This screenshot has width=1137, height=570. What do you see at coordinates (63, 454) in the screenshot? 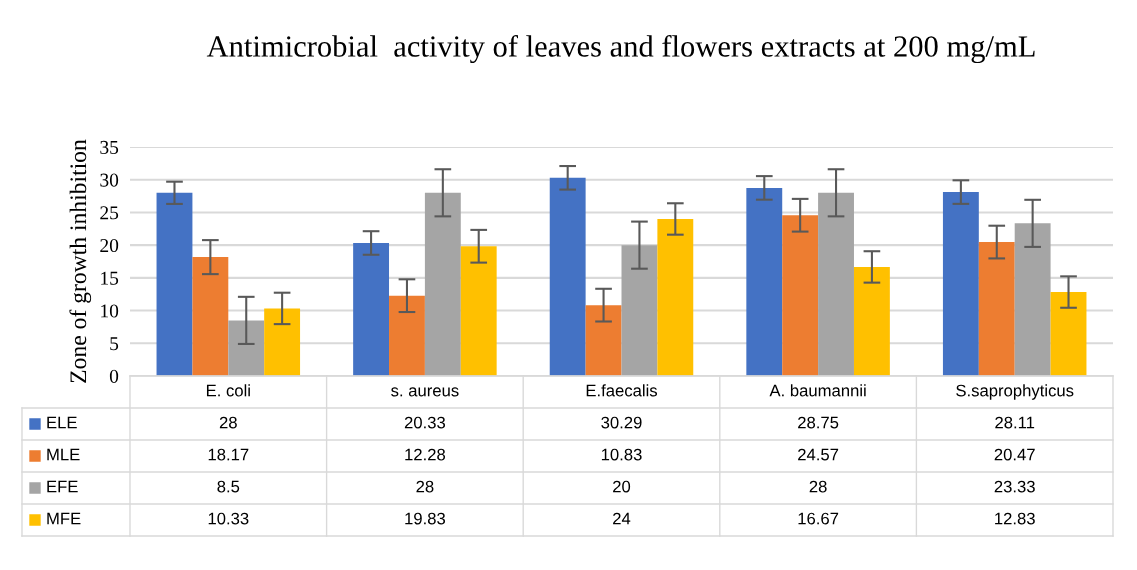
I see `legend-label: MLE` at bounding box center [63, 454].